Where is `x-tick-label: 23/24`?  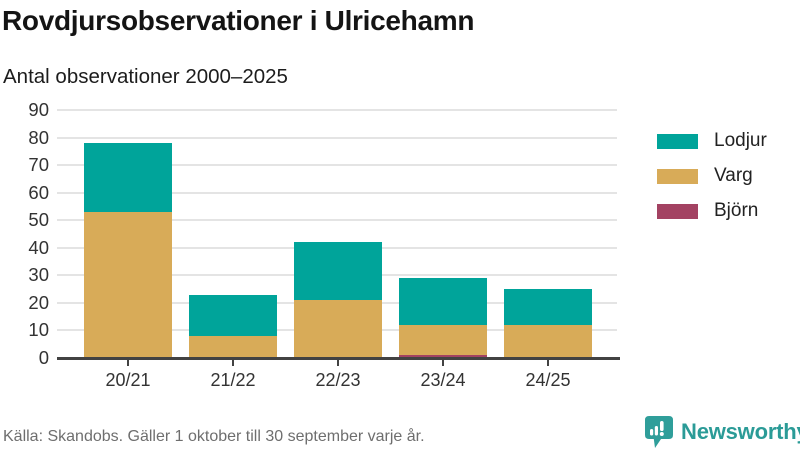
x-tick-label: 23/24 is located at coordinates (443, 380).